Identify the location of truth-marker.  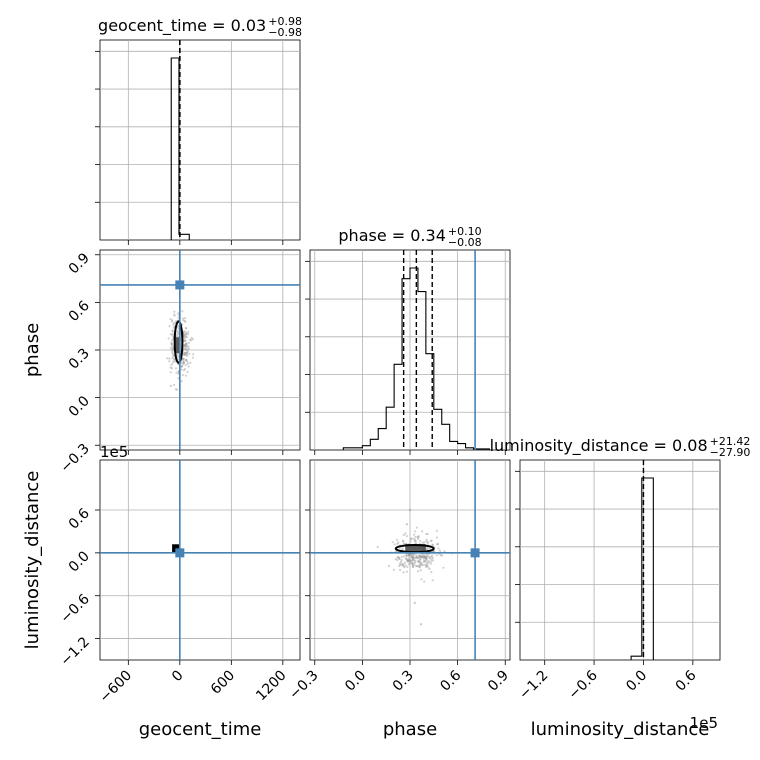
(475, 553).